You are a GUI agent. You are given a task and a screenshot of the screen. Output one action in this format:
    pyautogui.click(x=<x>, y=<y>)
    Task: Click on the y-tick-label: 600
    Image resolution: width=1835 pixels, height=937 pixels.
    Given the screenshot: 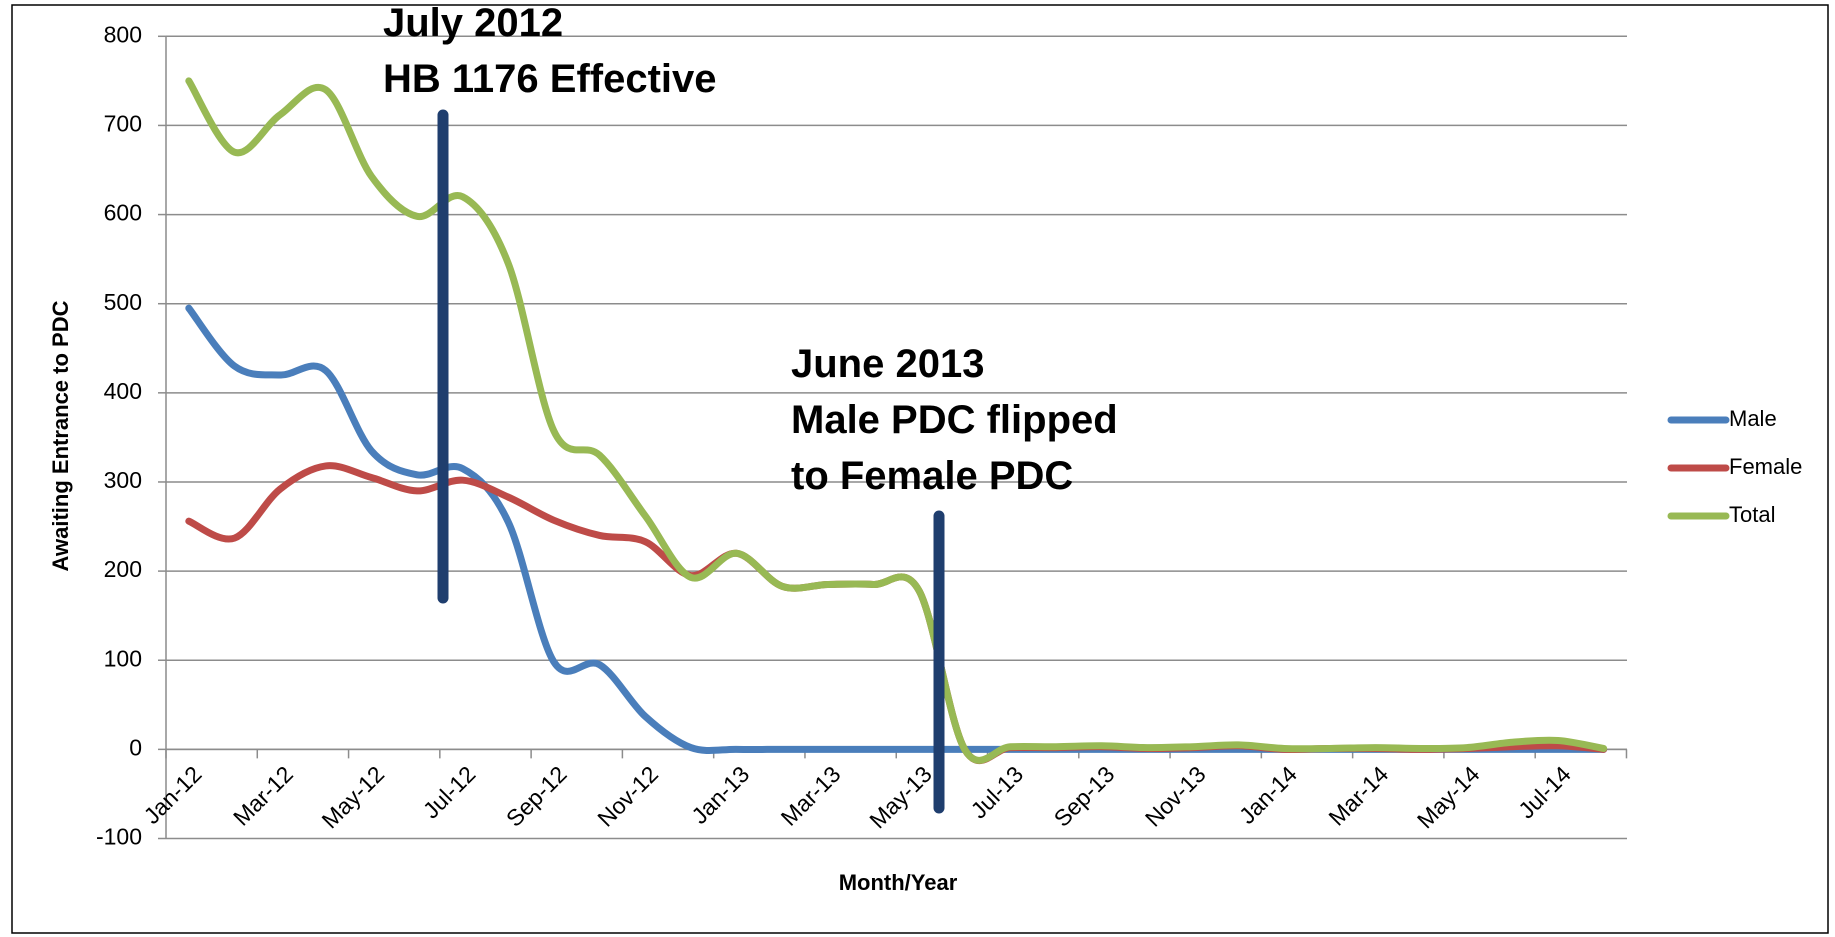 What is the action you would take?
    pyautogui.click(x=123, y=213)
    